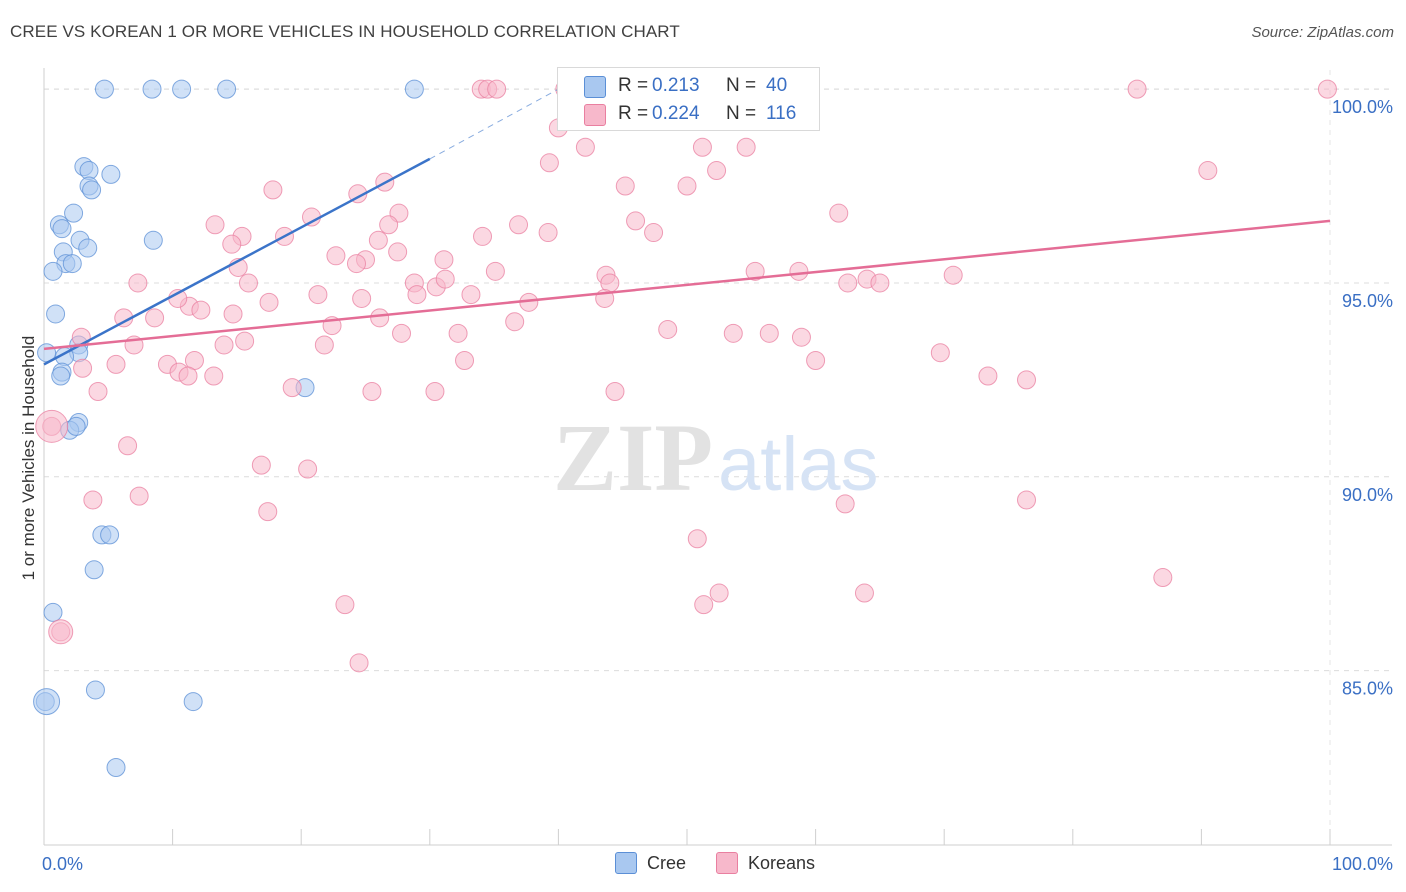 The image size is (1406, 892). I want to click on koreans-r-label: R =, so click(633, 113).